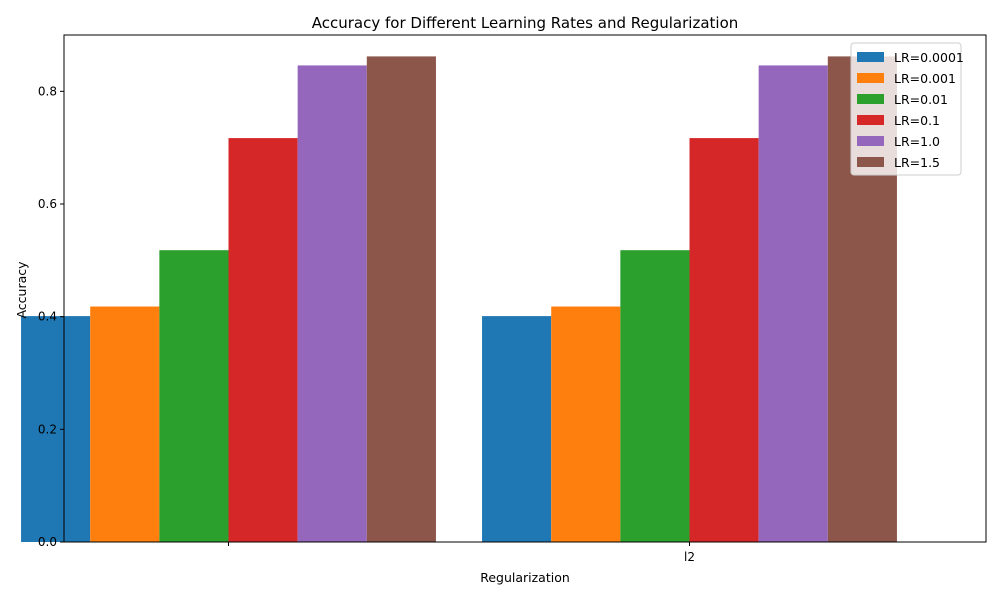 Image resolution: width=1000 pixels, height=600 pixels. I want to click on bar-lr-1-0-cat0, so click(332, 304).